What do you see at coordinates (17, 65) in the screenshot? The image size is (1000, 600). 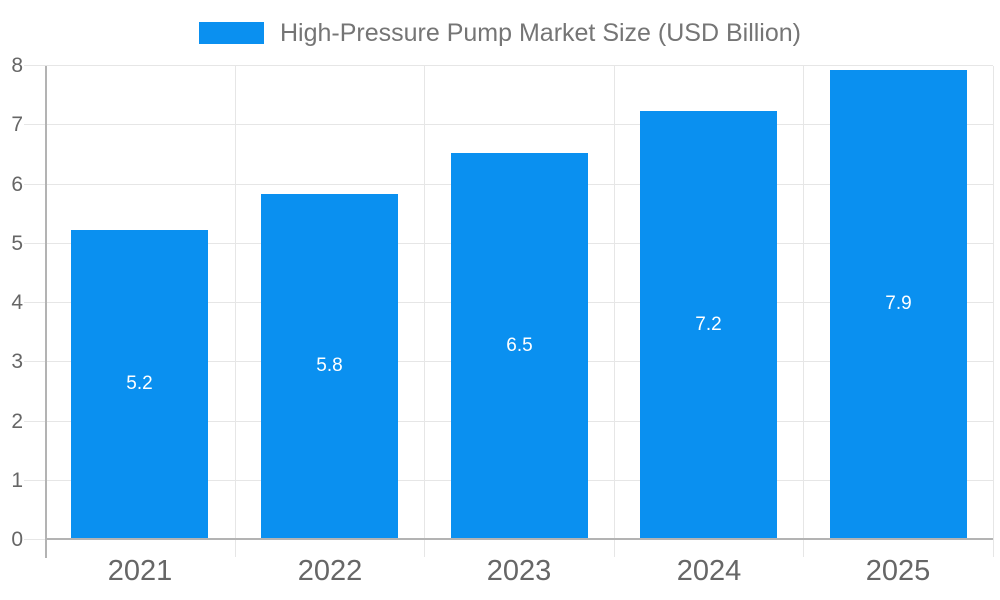 I see `y-tick-label: 8` at bounding box center [17, 65].